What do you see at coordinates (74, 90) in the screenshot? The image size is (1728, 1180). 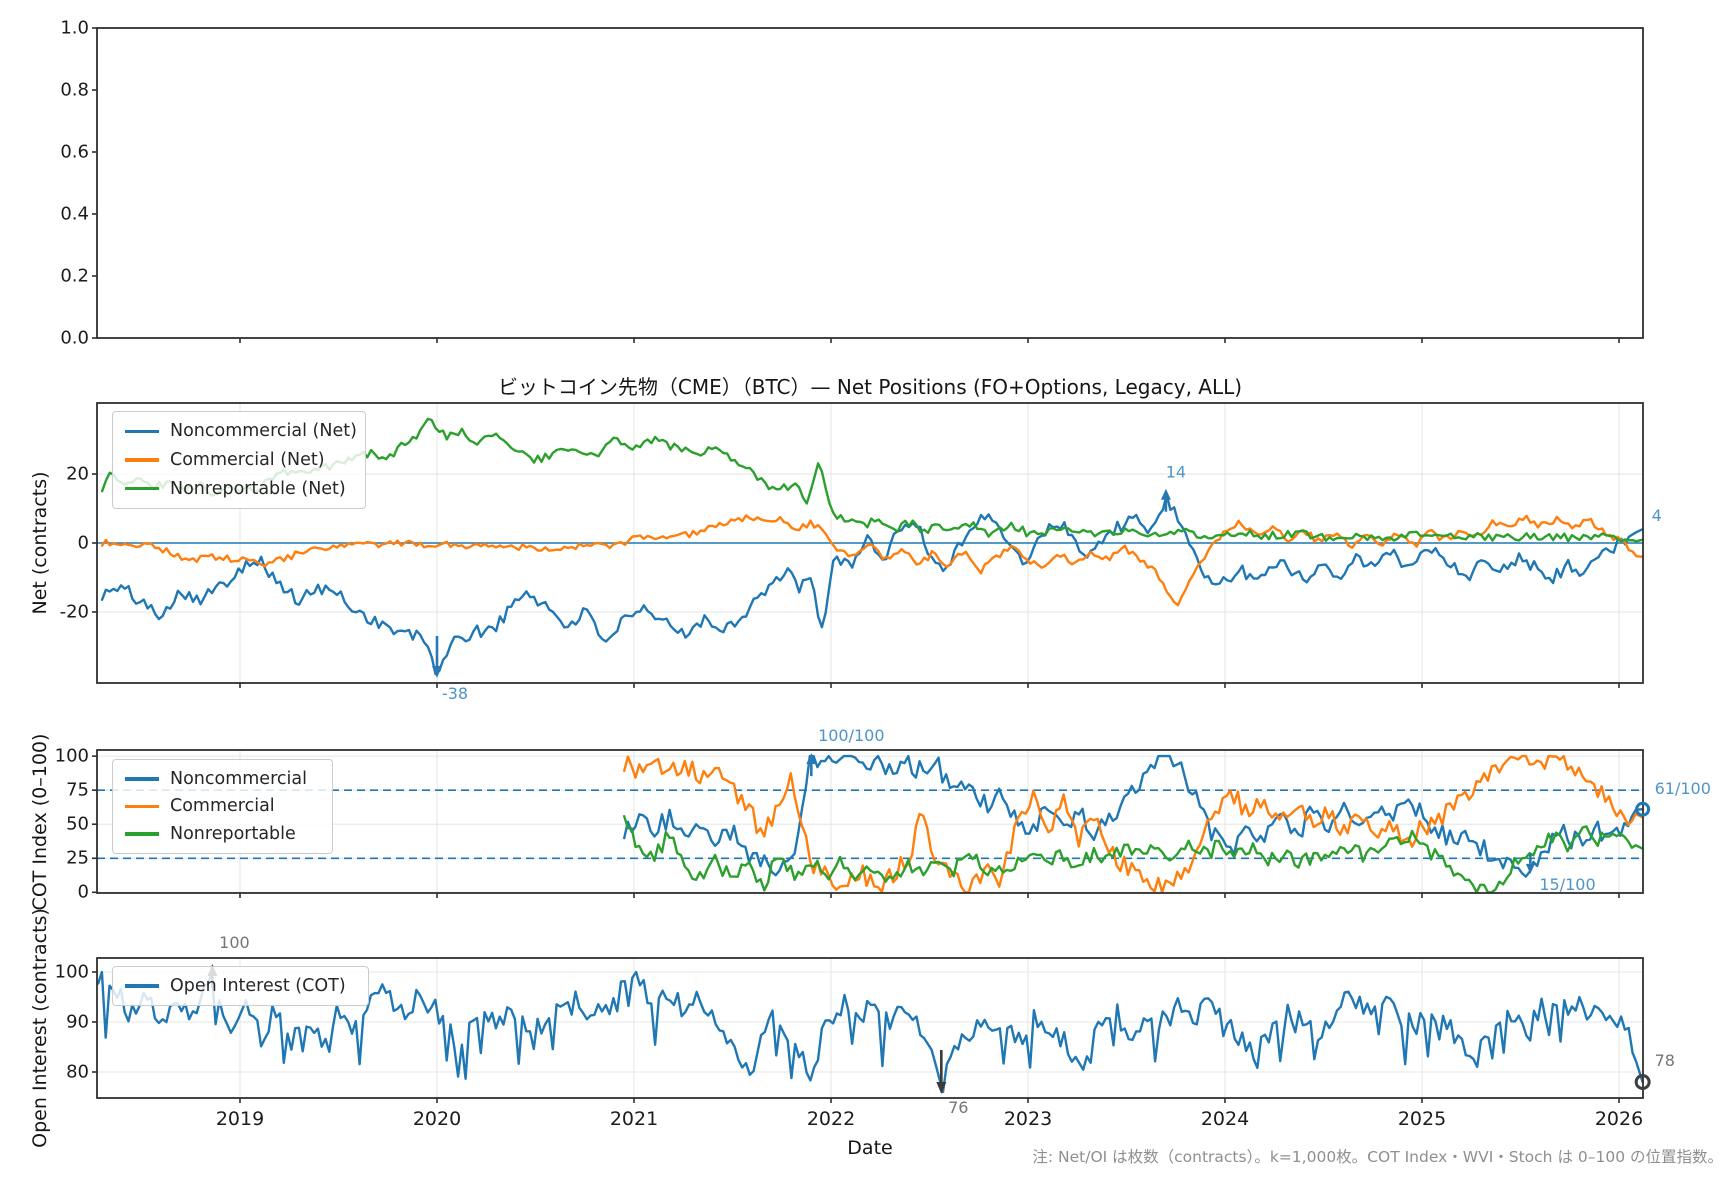 I see `y-tick-label: 0.8` at bounding box center [74, 90].